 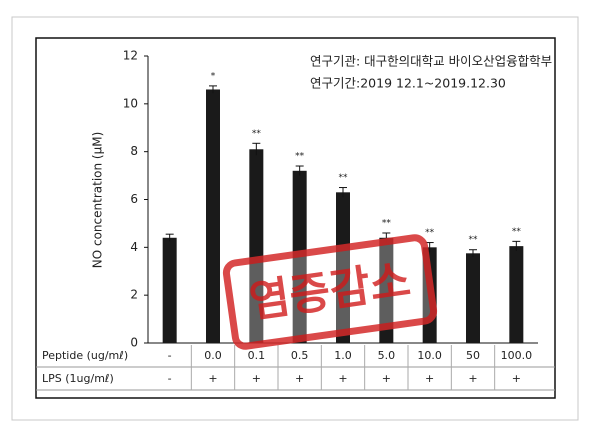 I want to click on y-tick-label: 2, so click(x=134, y=295).